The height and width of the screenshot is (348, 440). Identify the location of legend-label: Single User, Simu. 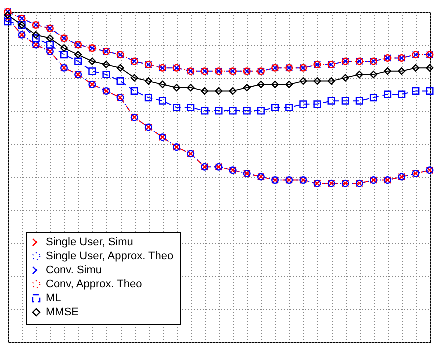
(90, 242).